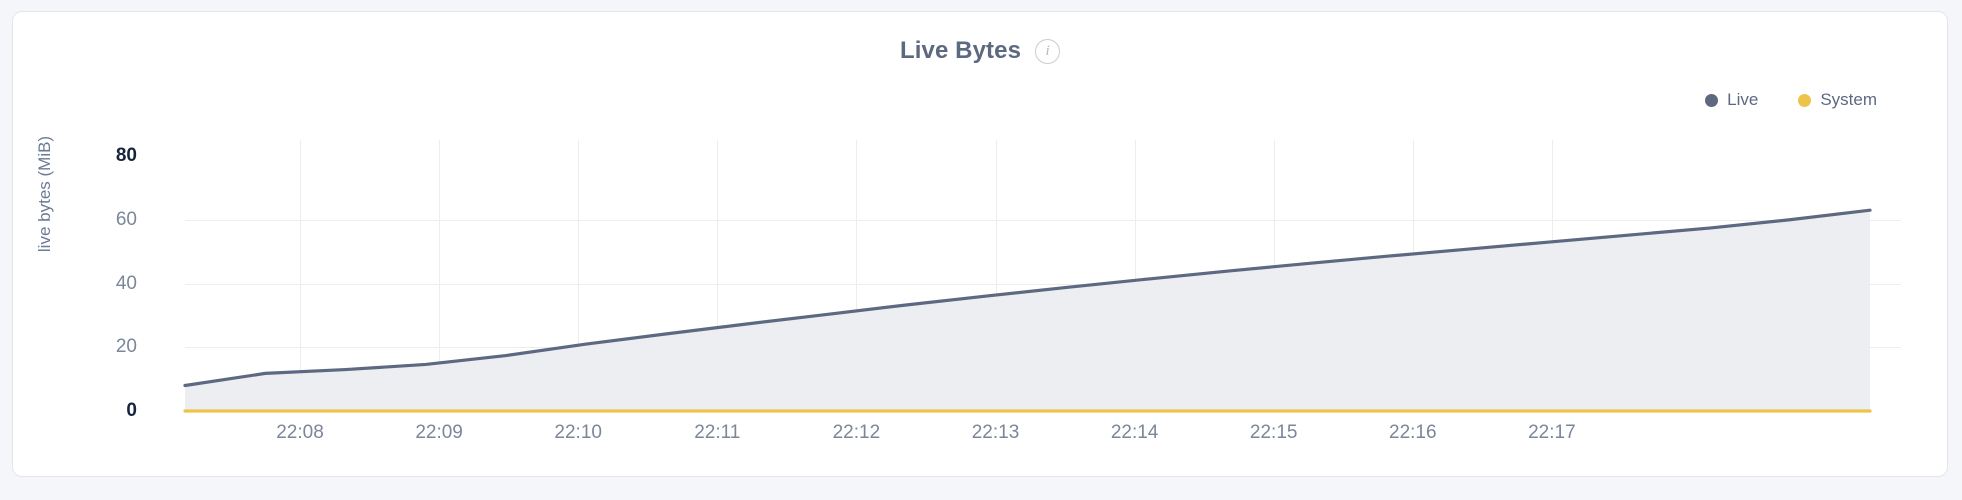 This screenshot has width=1962, height=500. What do you see at coordinates (1848, 99) in the screenshot?
I see `legend-label: System` at bounding box center [1848, 99].